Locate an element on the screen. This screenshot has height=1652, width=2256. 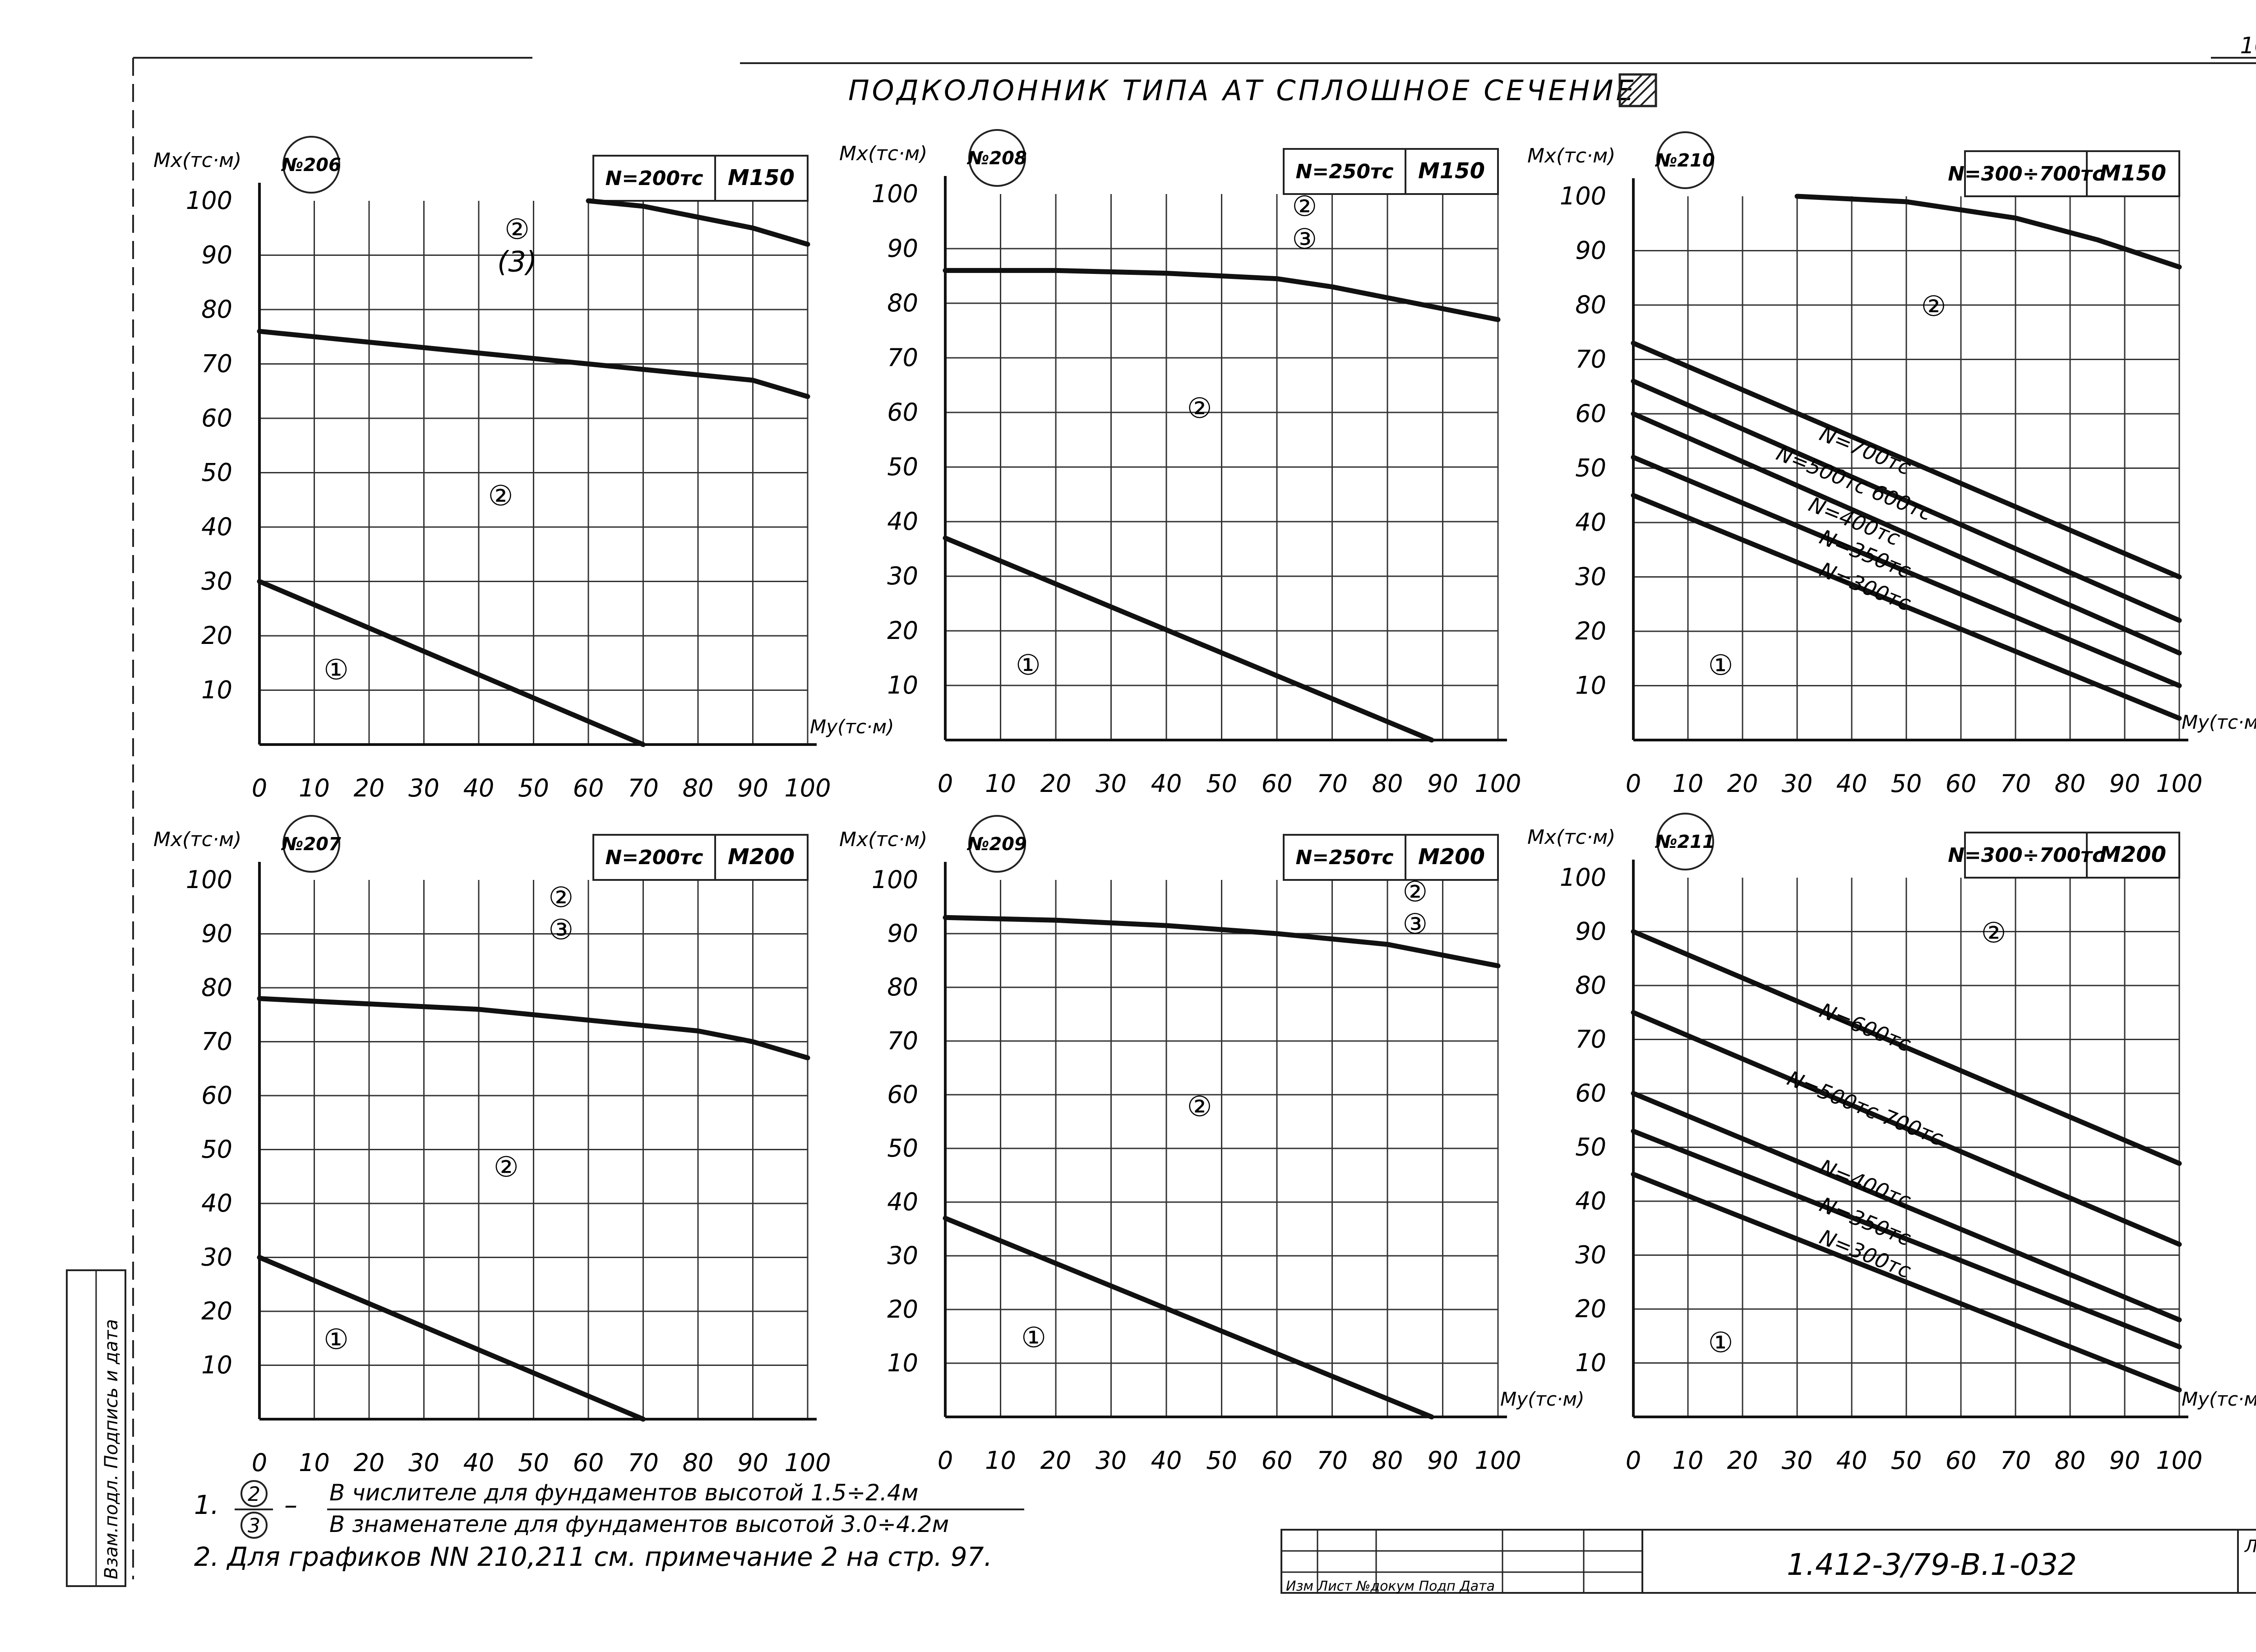
chart-id: №208 is located at coordinates (996, 158).